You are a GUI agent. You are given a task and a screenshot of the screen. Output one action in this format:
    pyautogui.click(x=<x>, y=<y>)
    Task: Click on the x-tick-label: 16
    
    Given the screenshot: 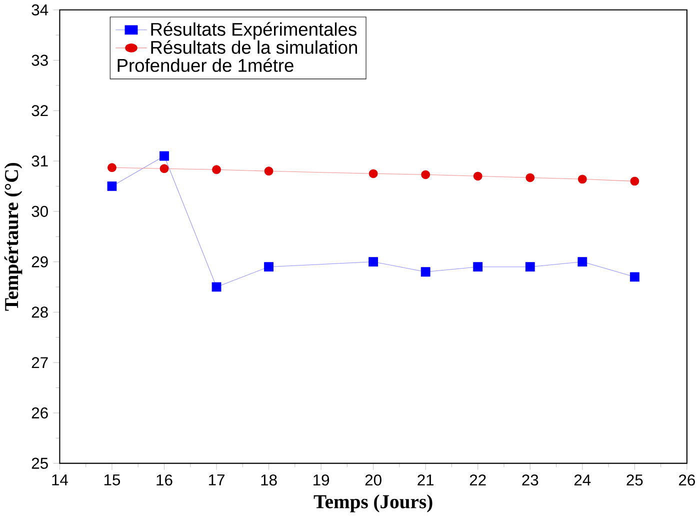 What is the action you would take?
    pyautogui.click(x=164, y=480)
    